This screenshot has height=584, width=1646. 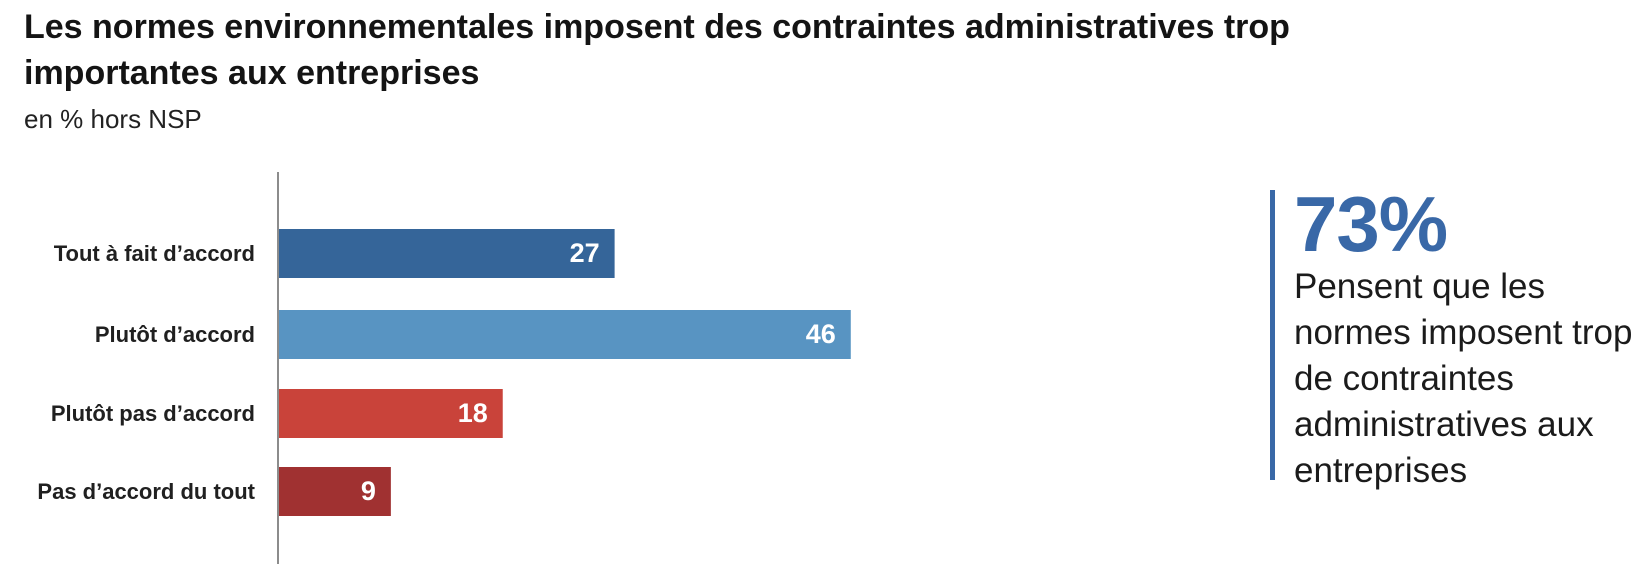 What do you see at coordinates (821, 334) in the screenshot?
I see `bar-value-label: 46` at bounding box center [821, 334].